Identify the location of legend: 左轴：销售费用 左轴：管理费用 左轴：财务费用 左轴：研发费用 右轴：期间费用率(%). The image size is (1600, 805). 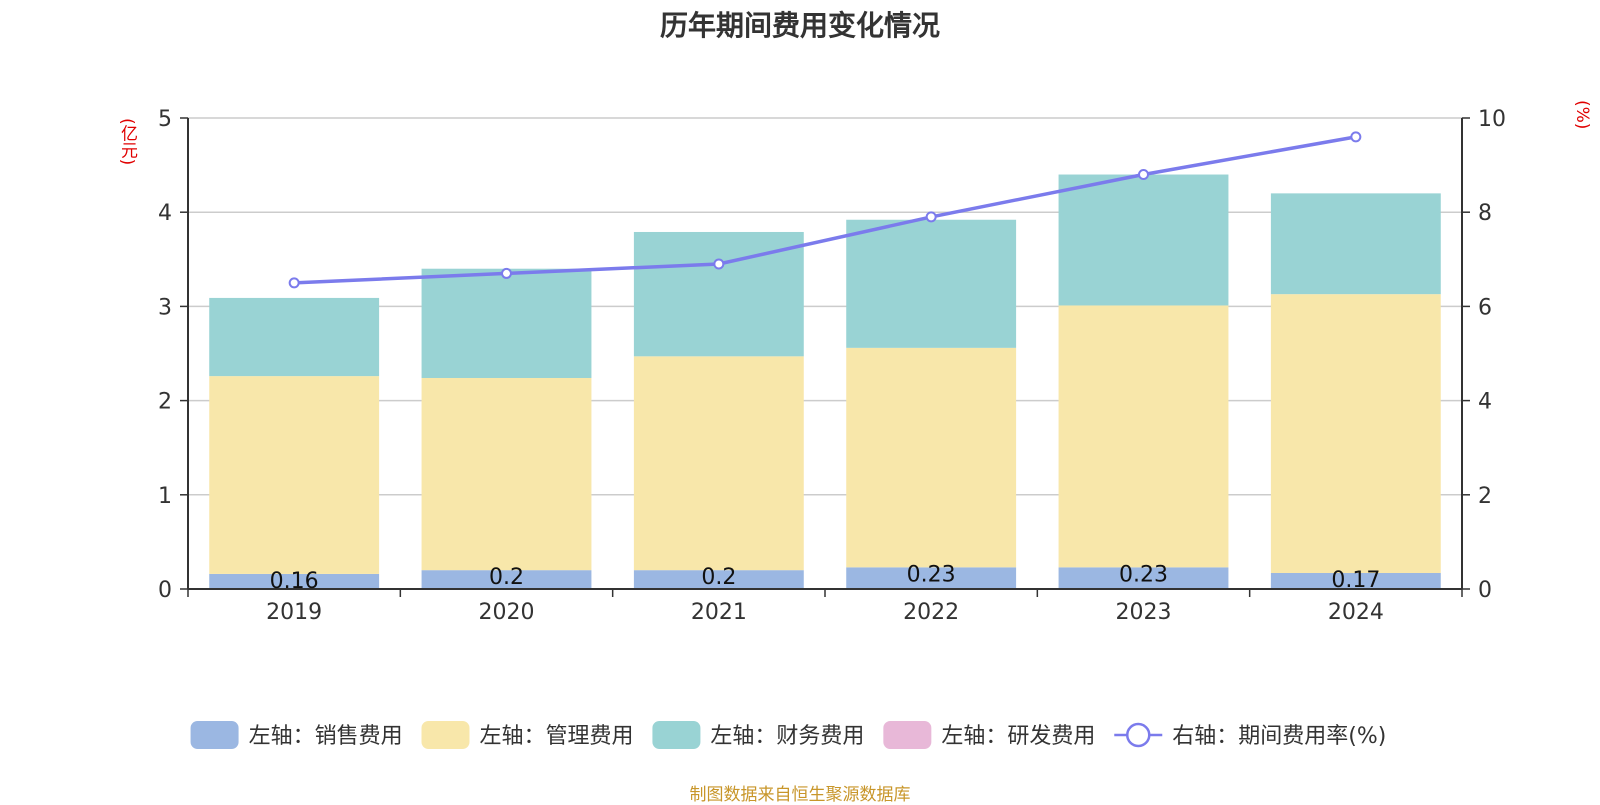
(788, 735).